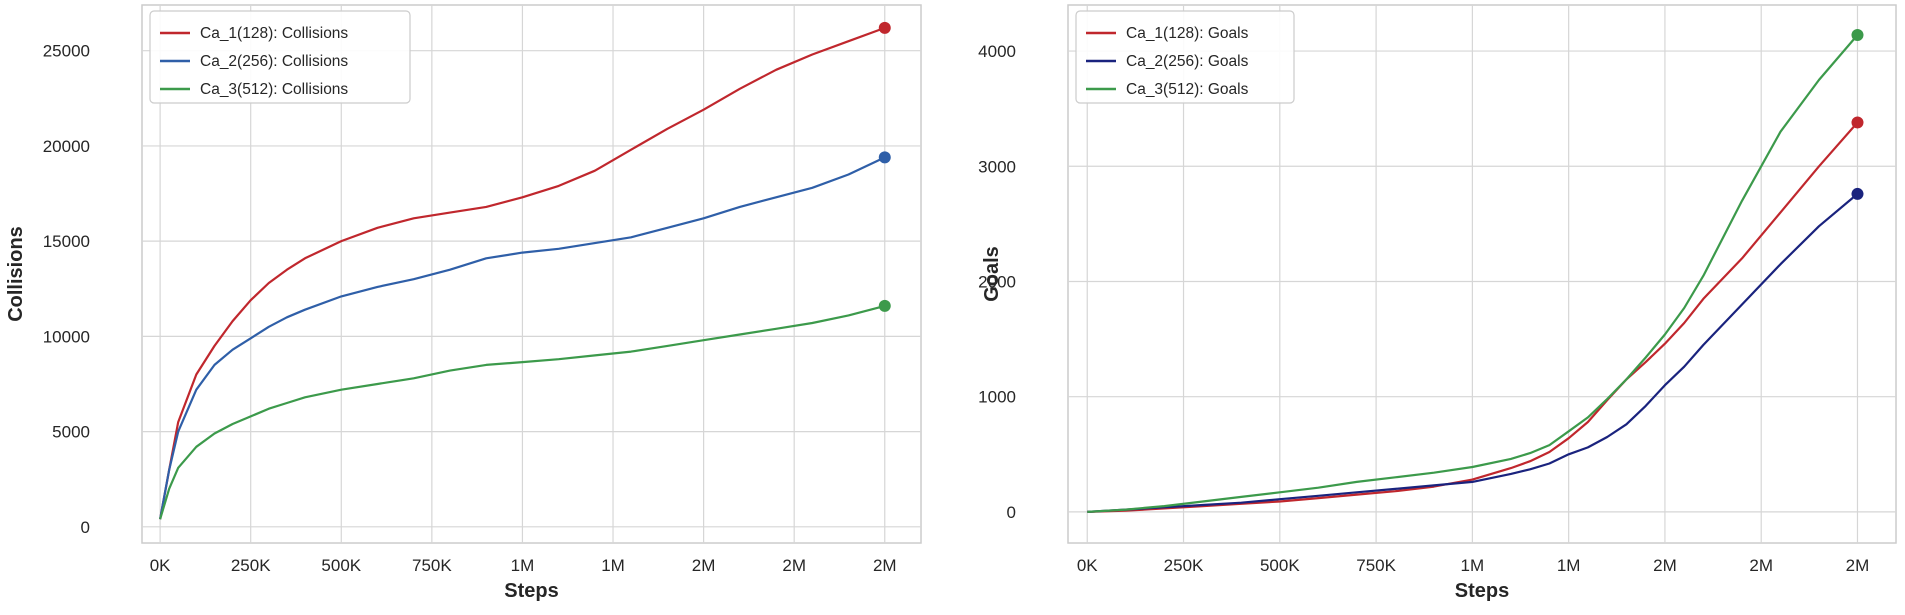 The height and width of the screenshot is (615, 1905). What do you see at coordinates (997, 51) in the screenshot?
I see `y-tick-label: 4000` at bounding box center [997, 51].